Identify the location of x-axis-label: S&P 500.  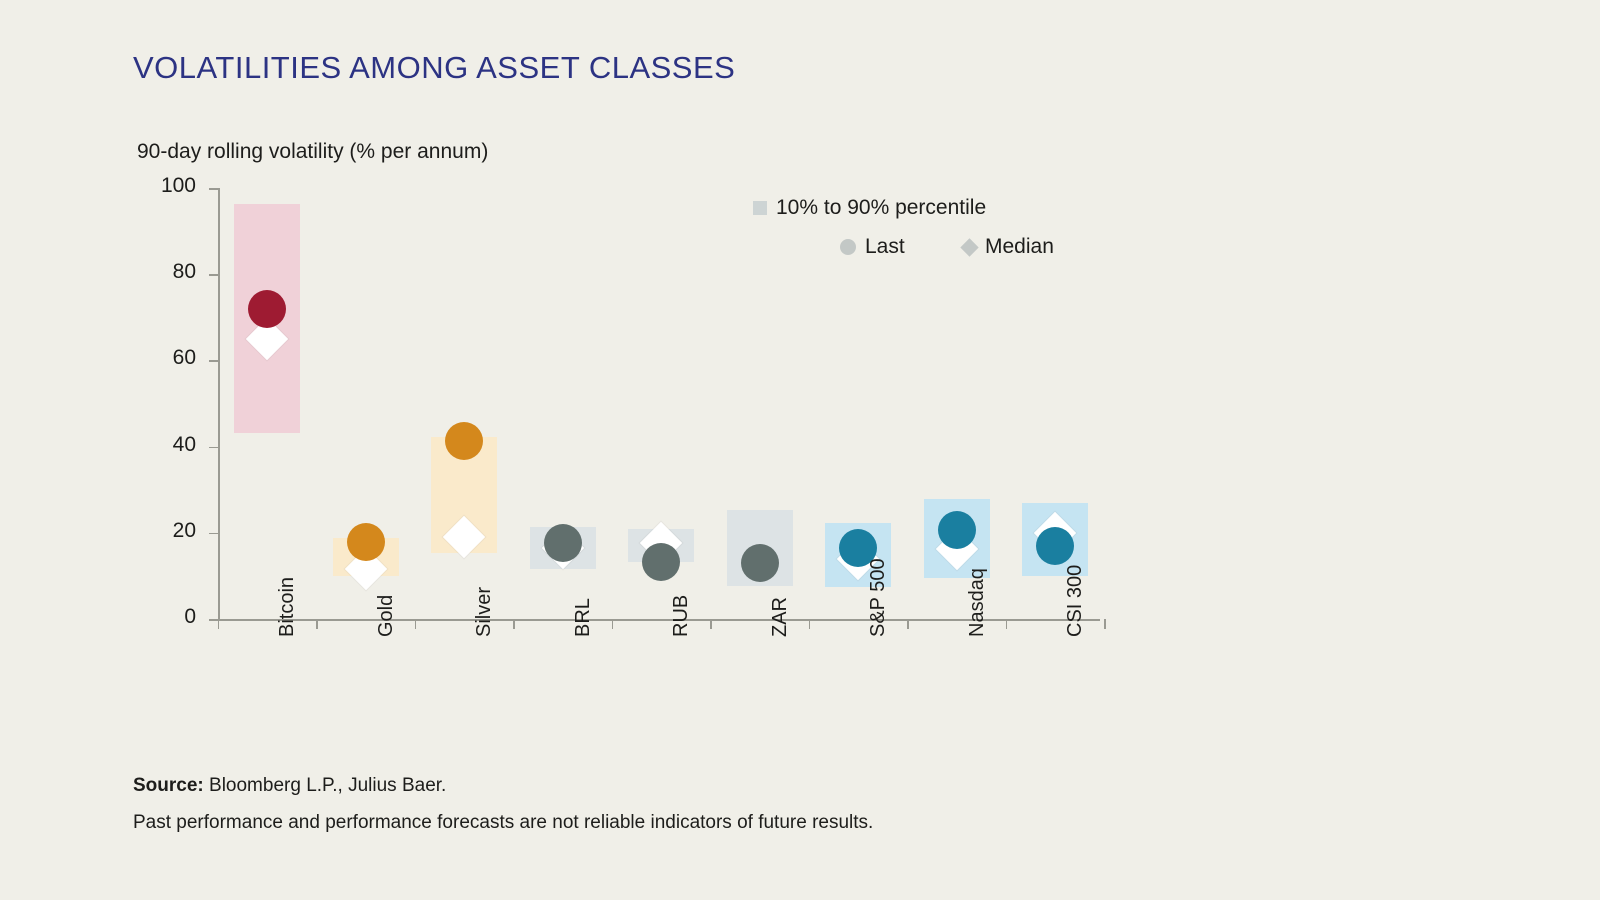
(878, 597).